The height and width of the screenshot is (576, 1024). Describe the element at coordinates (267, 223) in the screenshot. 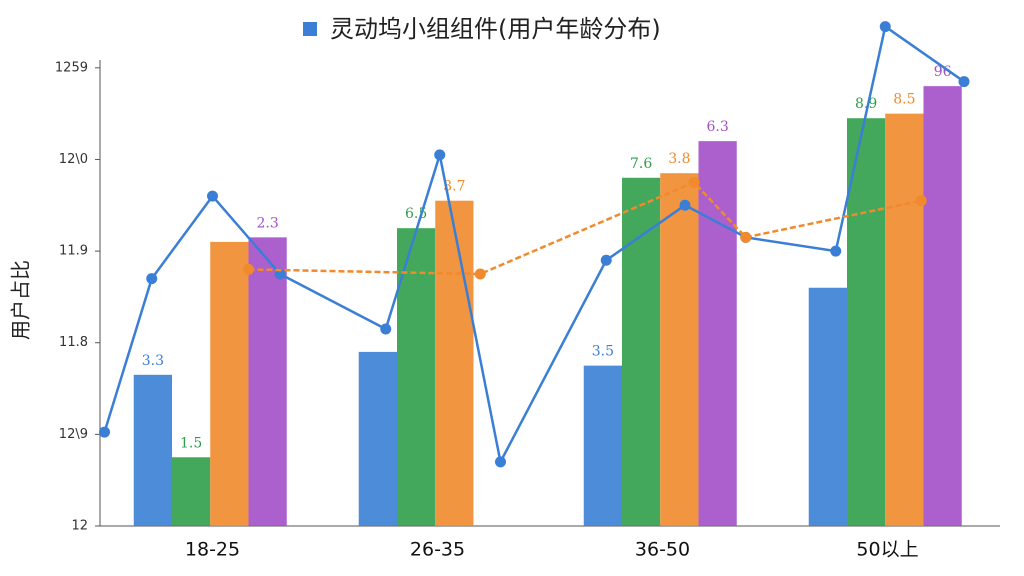

I see `data-label: 2.3` at that location.